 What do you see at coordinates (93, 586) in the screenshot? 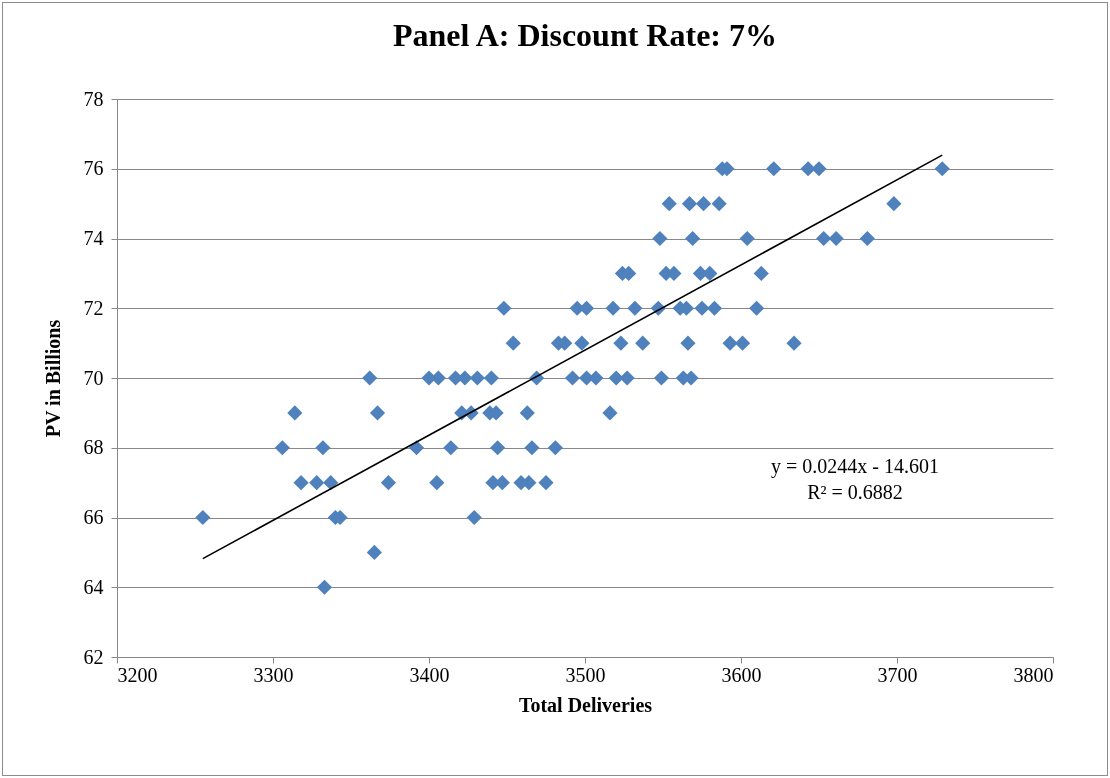
I see `y-tick-label: 64` at bounding box center [93, 586].